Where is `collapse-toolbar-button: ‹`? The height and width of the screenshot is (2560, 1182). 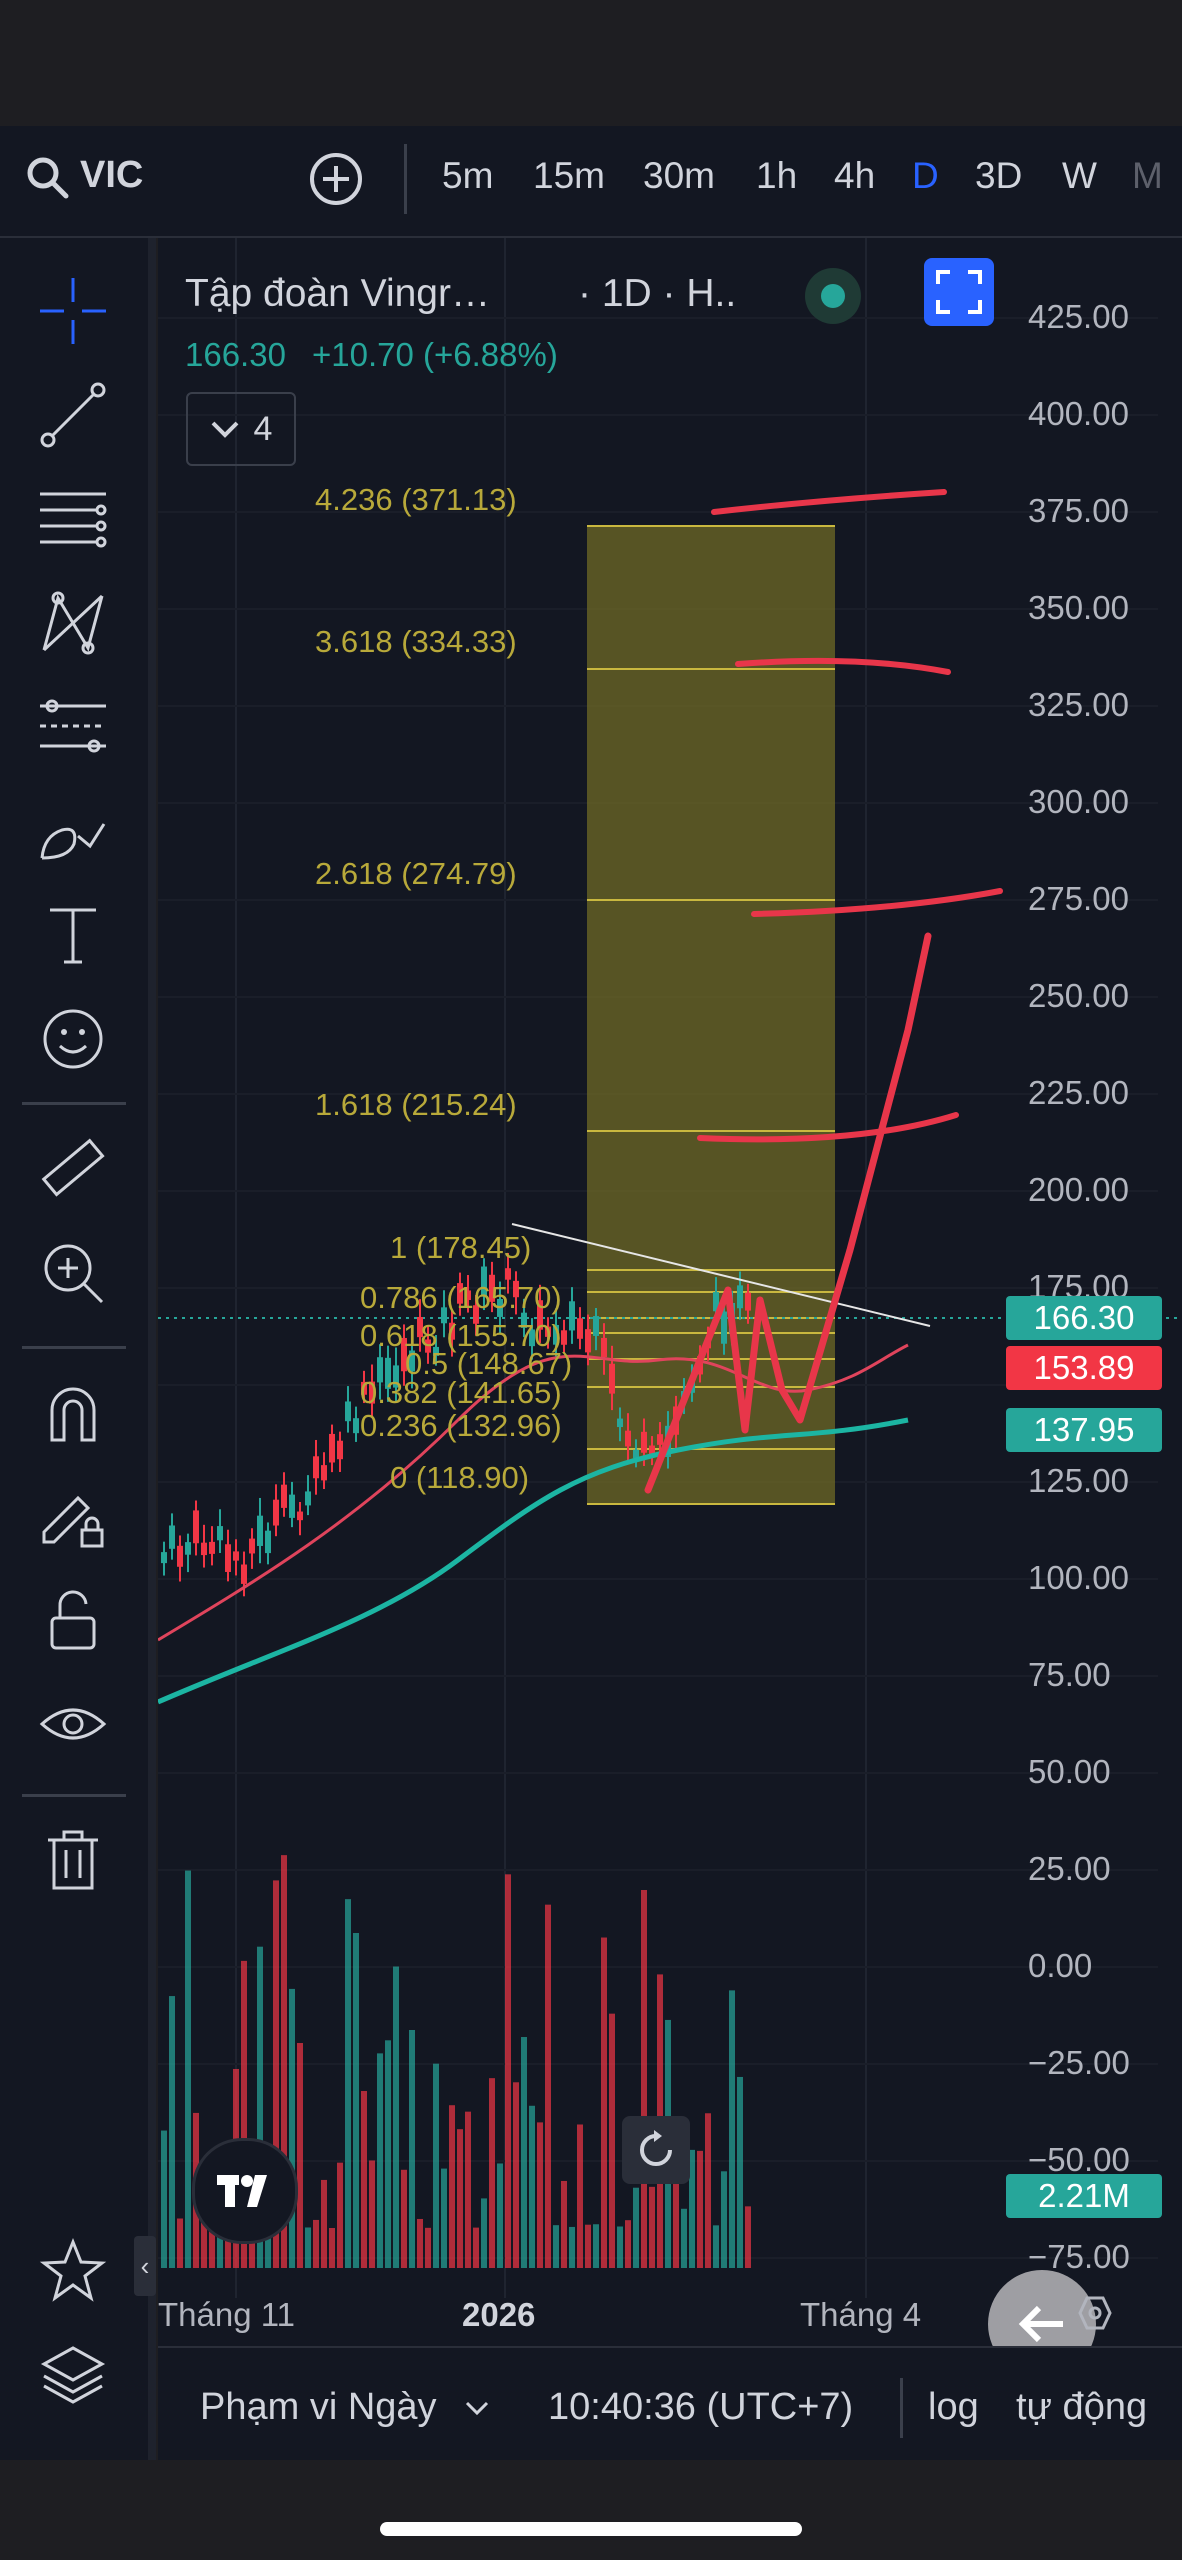 collapse-toolbar-button: ‹ is located at coordinates (145, 2266).